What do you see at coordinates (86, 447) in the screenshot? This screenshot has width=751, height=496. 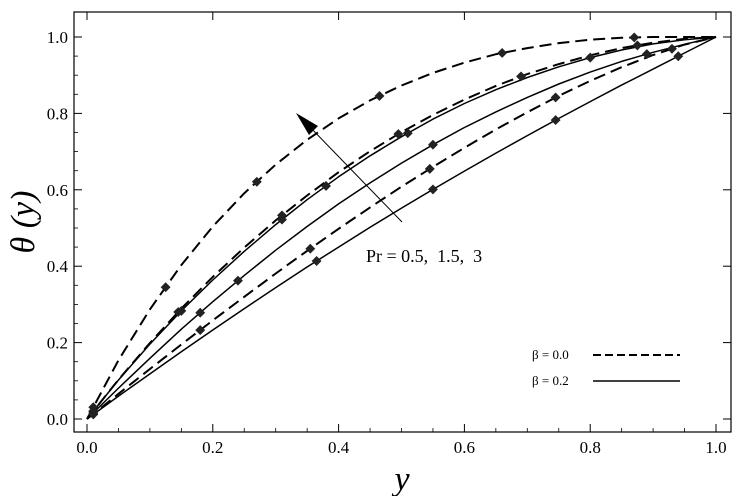 I see `x-tick-label: 0.0` at bounding box center [86, 447].